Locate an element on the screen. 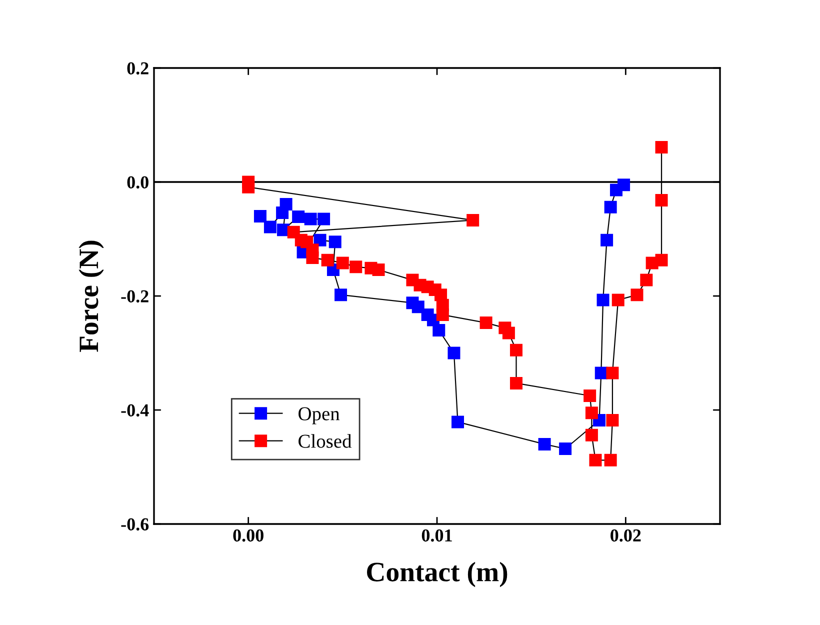  y-tick-label: 0.0 is located at coordinates (137, 182).